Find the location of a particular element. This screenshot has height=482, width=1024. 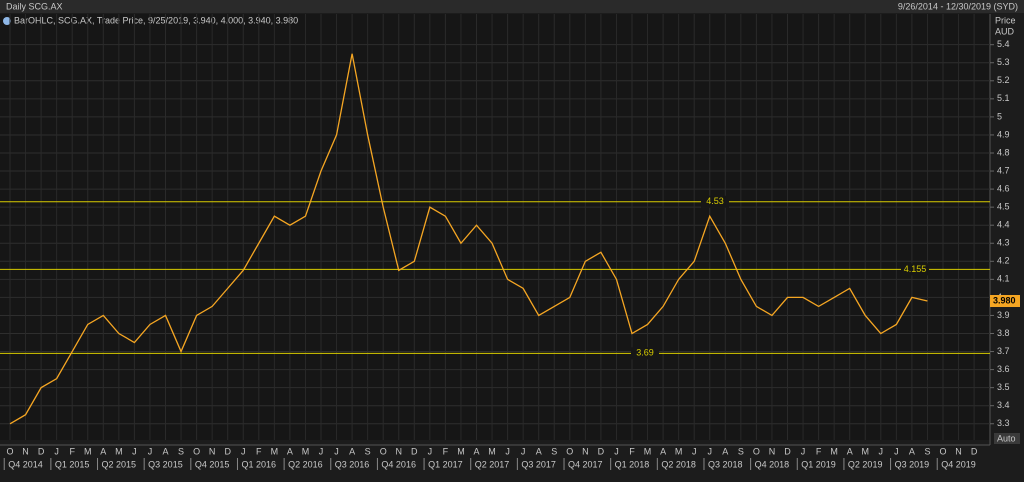

last-price-label: 3.980 is located at coordinates (1004, 300).